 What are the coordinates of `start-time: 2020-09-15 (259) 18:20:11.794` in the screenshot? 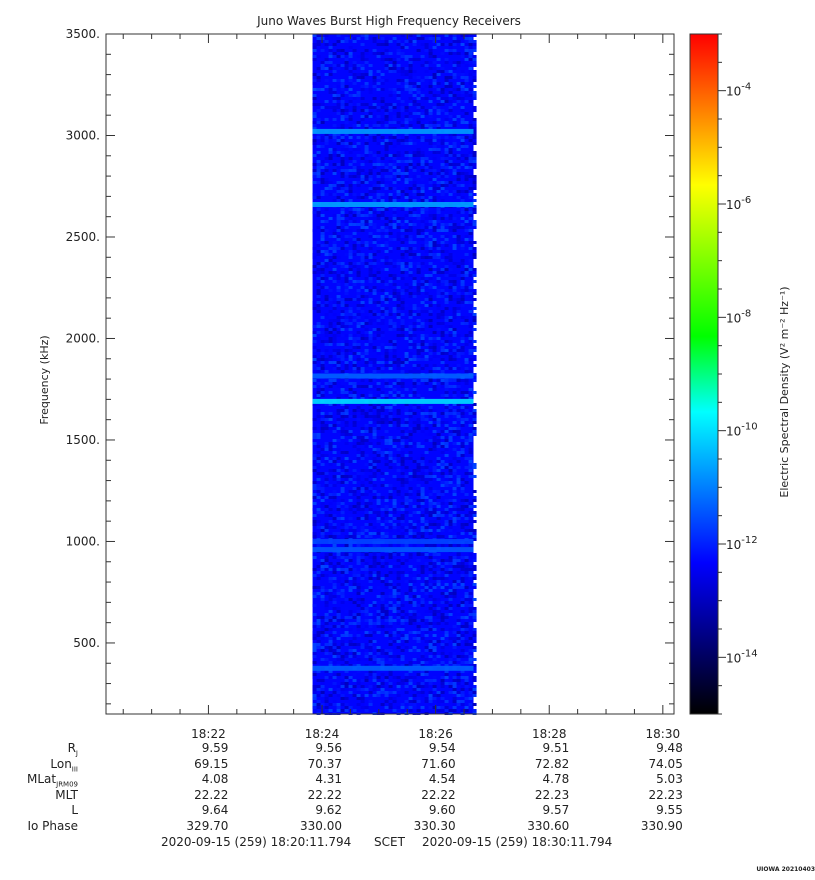 It's located at (256, 842).